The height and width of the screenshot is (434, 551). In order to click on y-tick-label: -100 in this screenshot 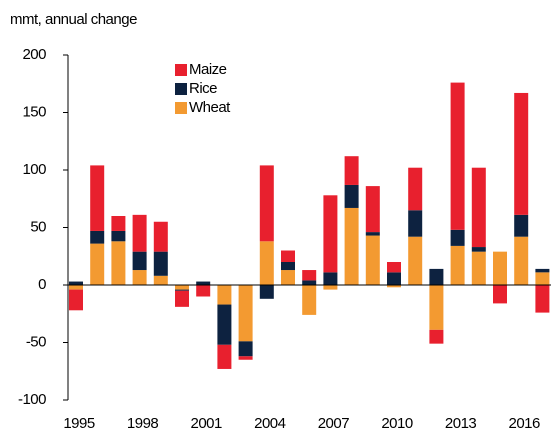, I will do `click(32, 399)`.